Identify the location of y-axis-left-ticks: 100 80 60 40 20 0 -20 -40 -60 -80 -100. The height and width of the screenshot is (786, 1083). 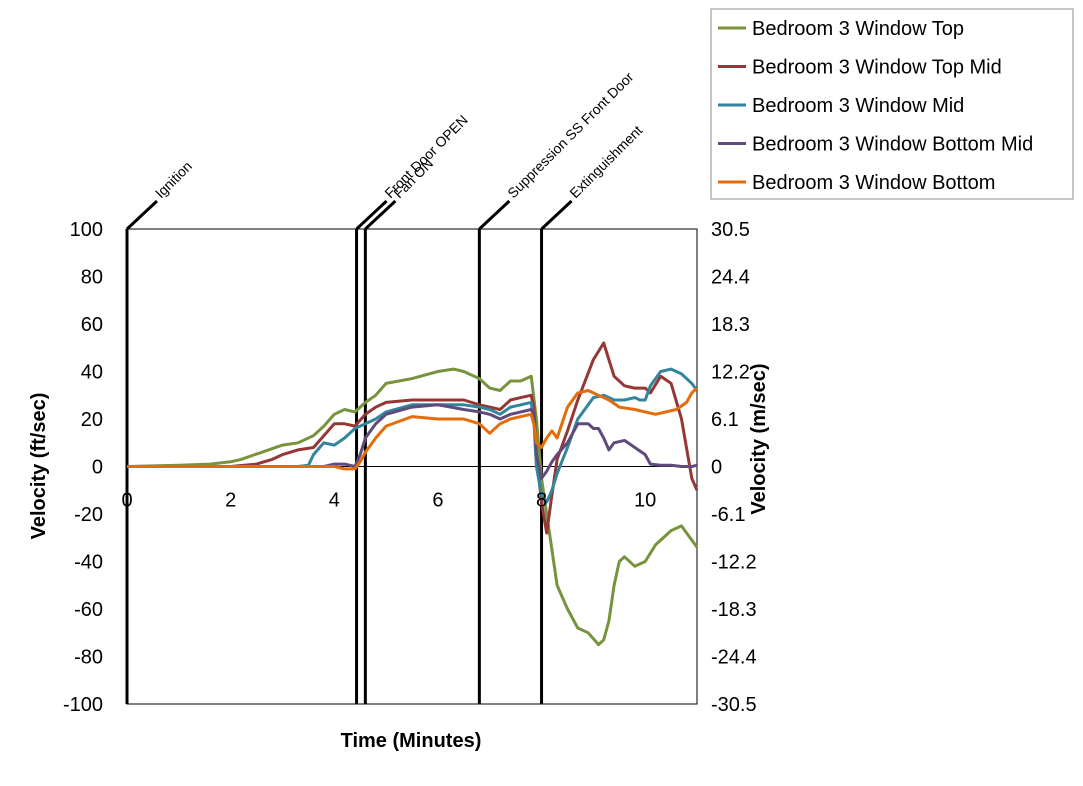
(83, 467).